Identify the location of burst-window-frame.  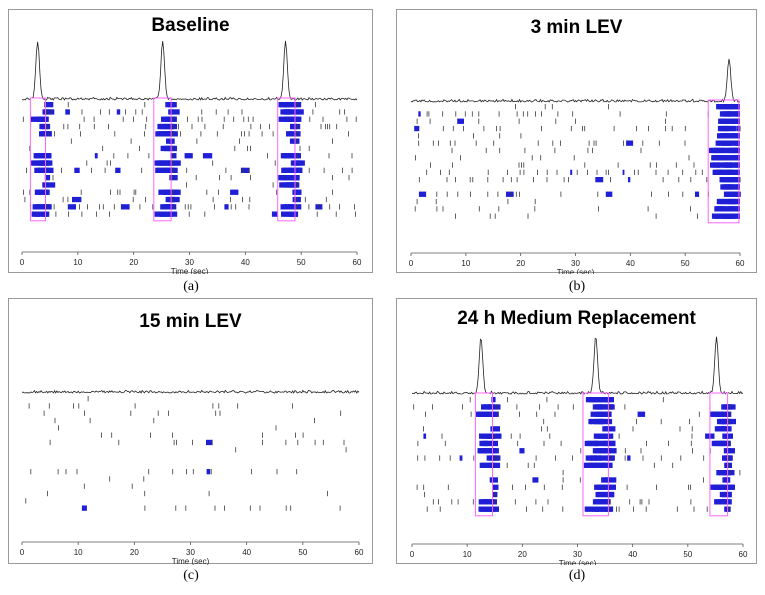
(162, 159).